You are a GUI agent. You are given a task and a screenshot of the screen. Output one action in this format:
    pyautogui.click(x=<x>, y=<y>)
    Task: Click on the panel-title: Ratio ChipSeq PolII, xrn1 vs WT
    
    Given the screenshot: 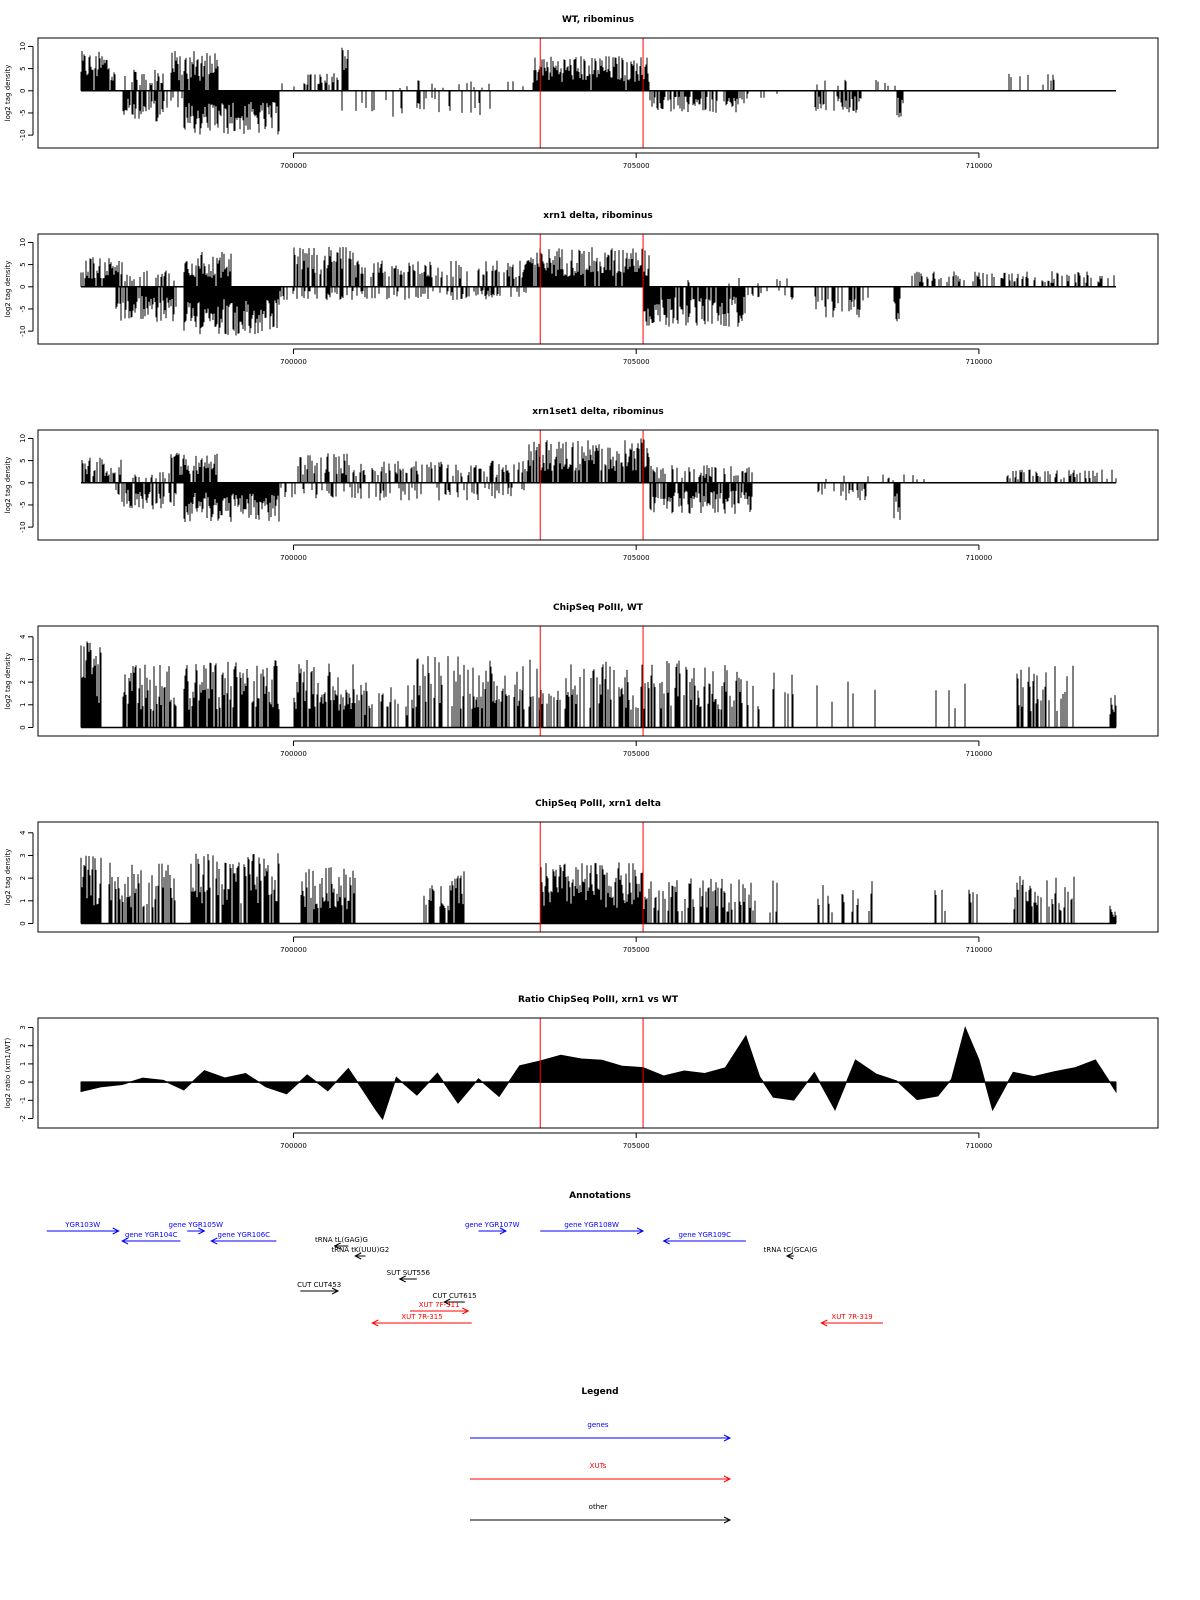 What is the action you would take?
    pyautogui.click(x=598, y=1000)
    